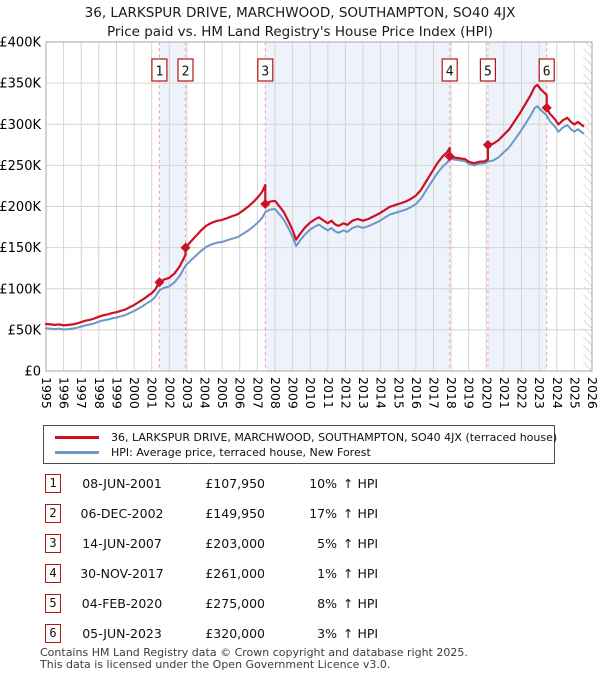 Image resolution: width=600 pixels, height=680 pixels. What do you see at coordinates (32, 372) in the screenshot?
I see `svg-text: £0` at bounding box center [32, 372].